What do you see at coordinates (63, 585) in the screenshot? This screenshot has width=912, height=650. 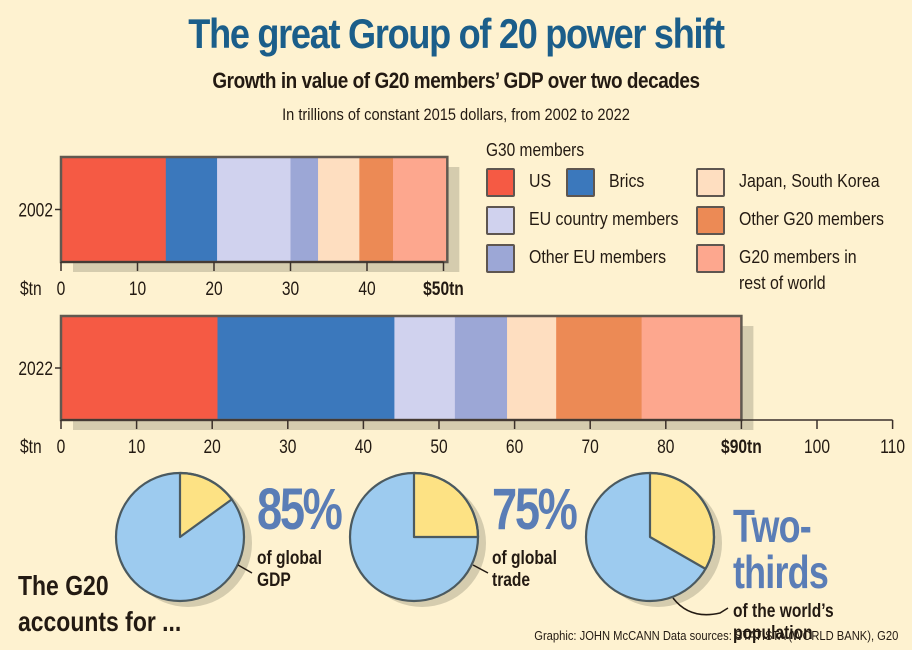 I see `pies-intro-line-1: The G20` at bounding box center [63, 585].